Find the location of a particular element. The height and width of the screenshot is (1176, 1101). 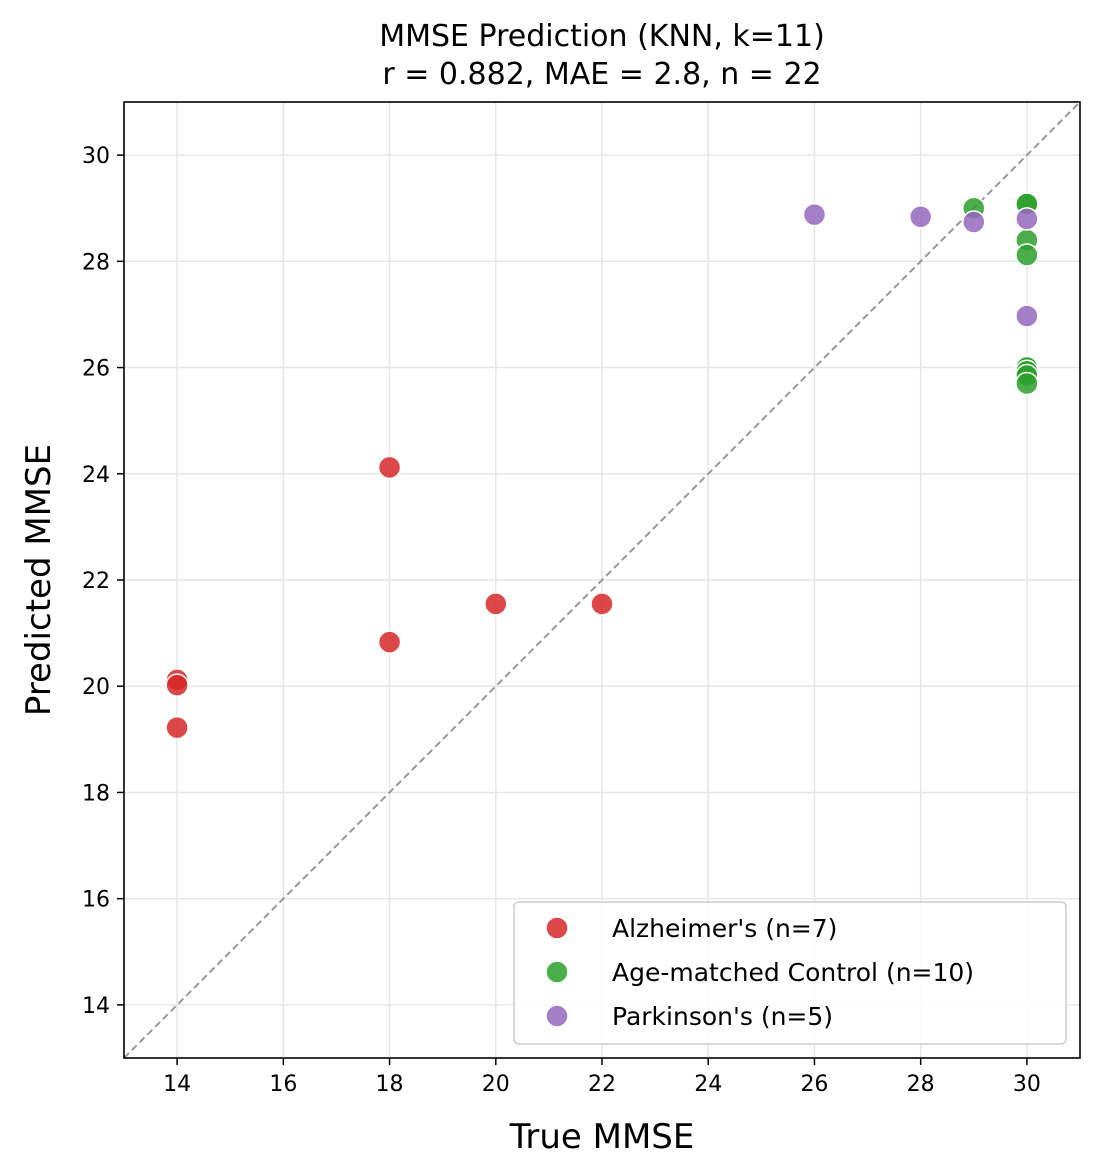

legend-label: Parkinson's (n=5) is located at coordinates (722, 1016).